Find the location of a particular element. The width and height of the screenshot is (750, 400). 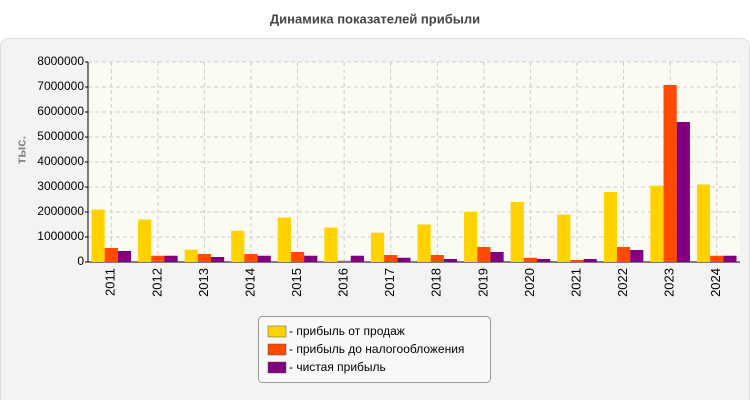

x-tick-label: 2017 is located at coordinates (389, 282).